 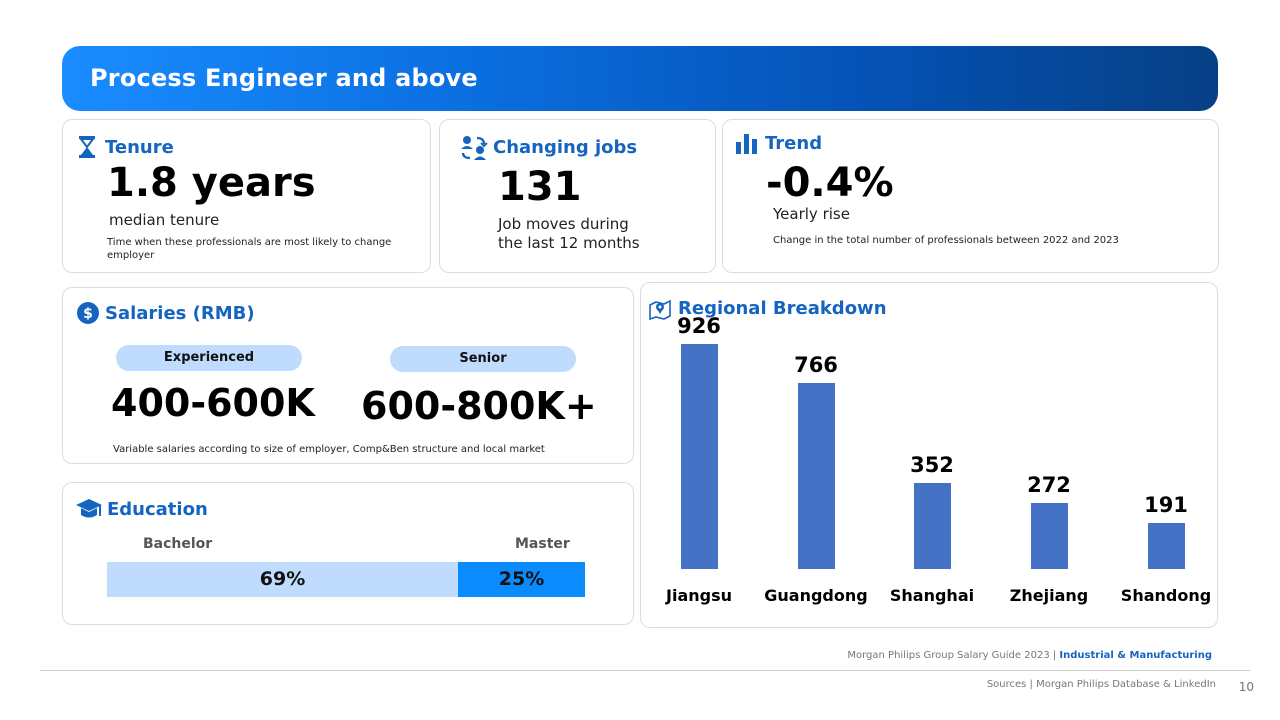 I want to click on header-banner: Process Engineer and above, so click(x=640, y=78).